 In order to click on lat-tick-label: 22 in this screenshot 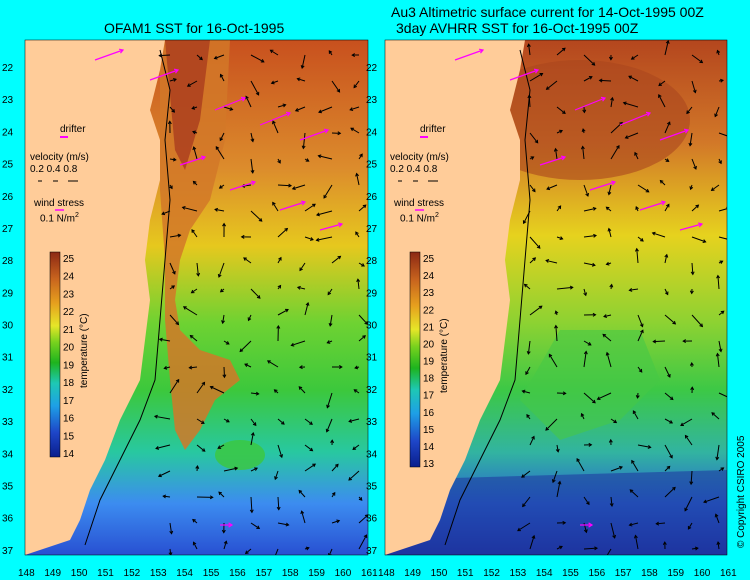, I will do `click(372, 68)`.